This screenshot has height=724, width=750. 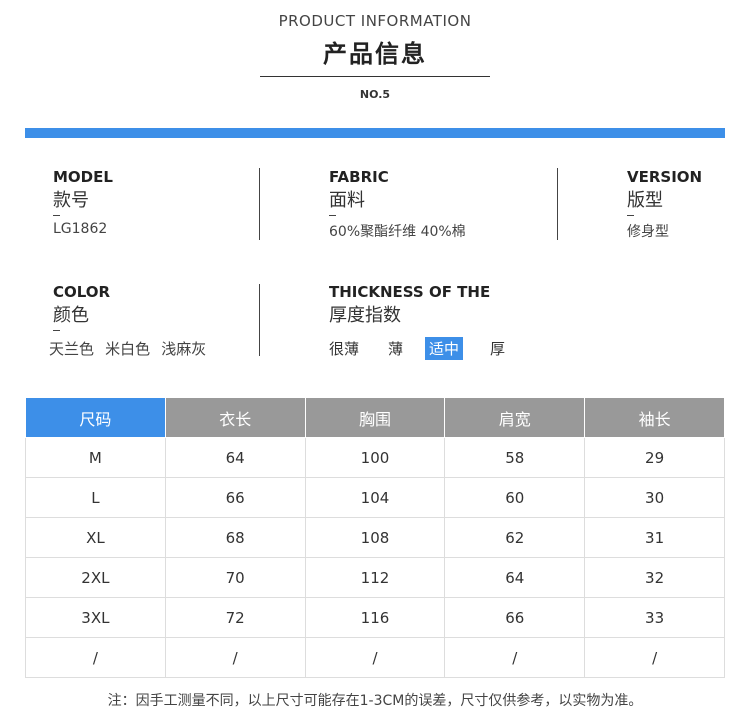 What do you see at coordinates (95, 497) in the screenshot?
I see `table-cell: L` at bounding box center [95, 497].